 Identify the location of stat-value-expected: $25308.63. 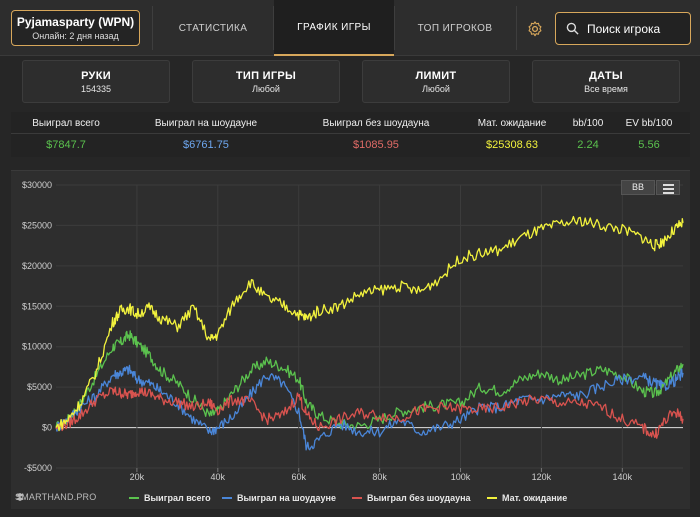
(512, 145).